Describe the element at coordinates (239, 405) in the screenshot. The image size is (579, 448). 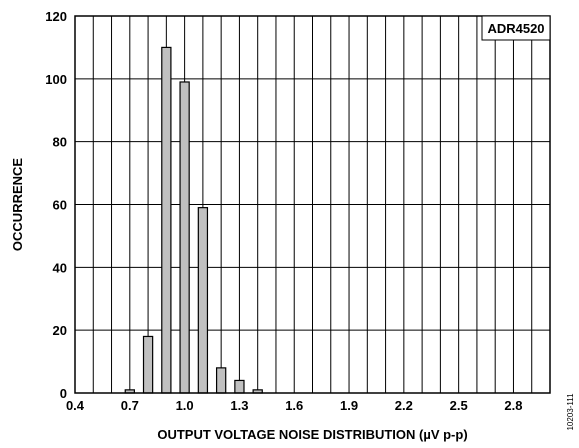
I see `x-tick-label: 1.3` at that location.